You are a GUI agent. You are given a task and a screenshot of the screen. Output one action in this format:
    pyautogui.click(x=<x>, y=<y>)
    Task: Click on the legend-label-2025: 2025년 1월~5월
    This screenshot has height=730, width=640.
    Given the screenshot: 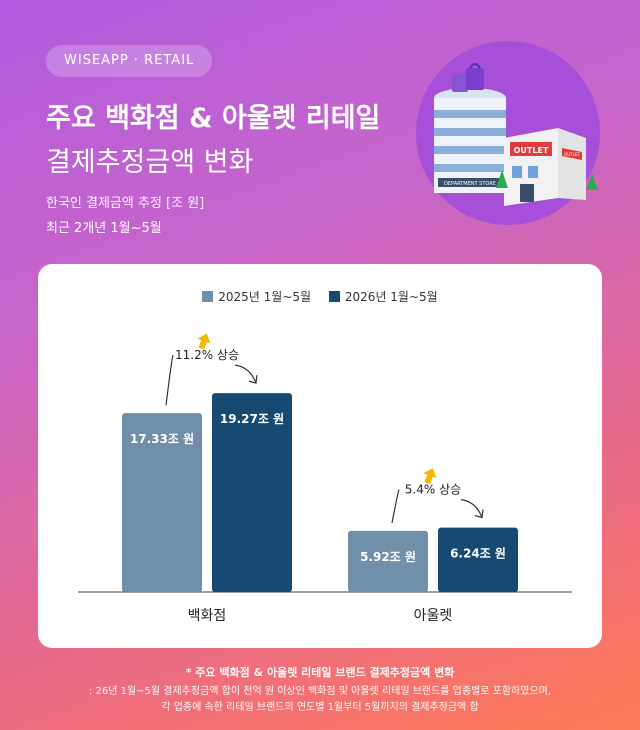 What is the action you would take?
    pyautogui.click(x=265, y=297)
    